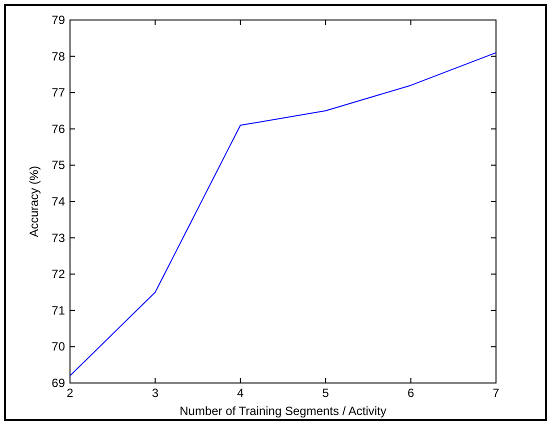 This screenshot has width=551, height=425. Describe the element at coordinates (326, 393) in the screenshot. I see `x-tick-label: 5` at that location.